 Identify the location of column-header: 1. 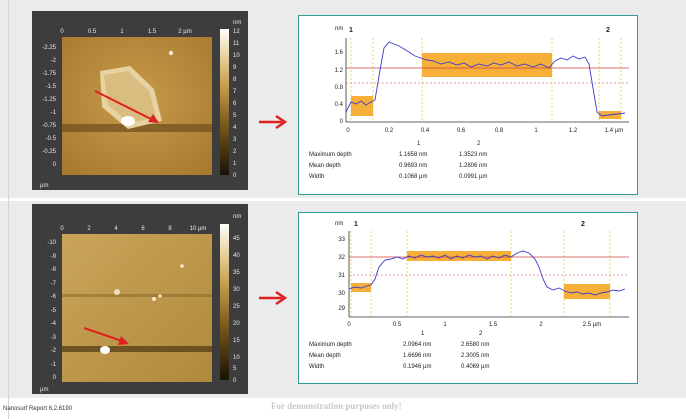
(423, 334).